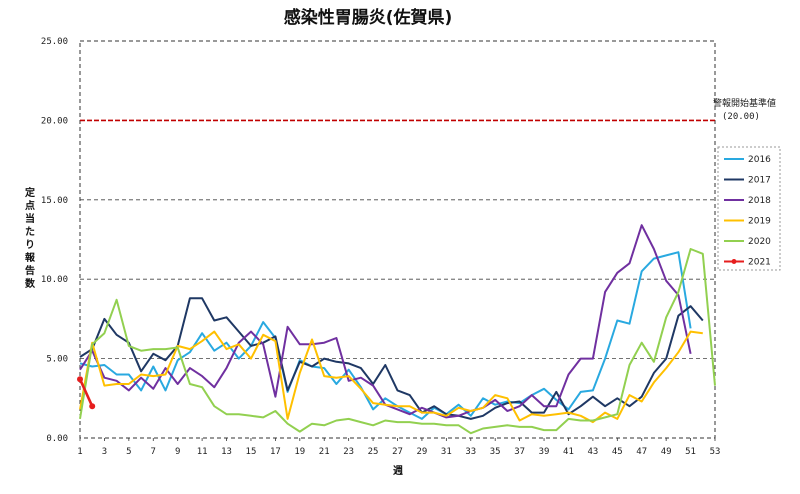  I want to click on x-tick-label: 51, so click(690, 452).